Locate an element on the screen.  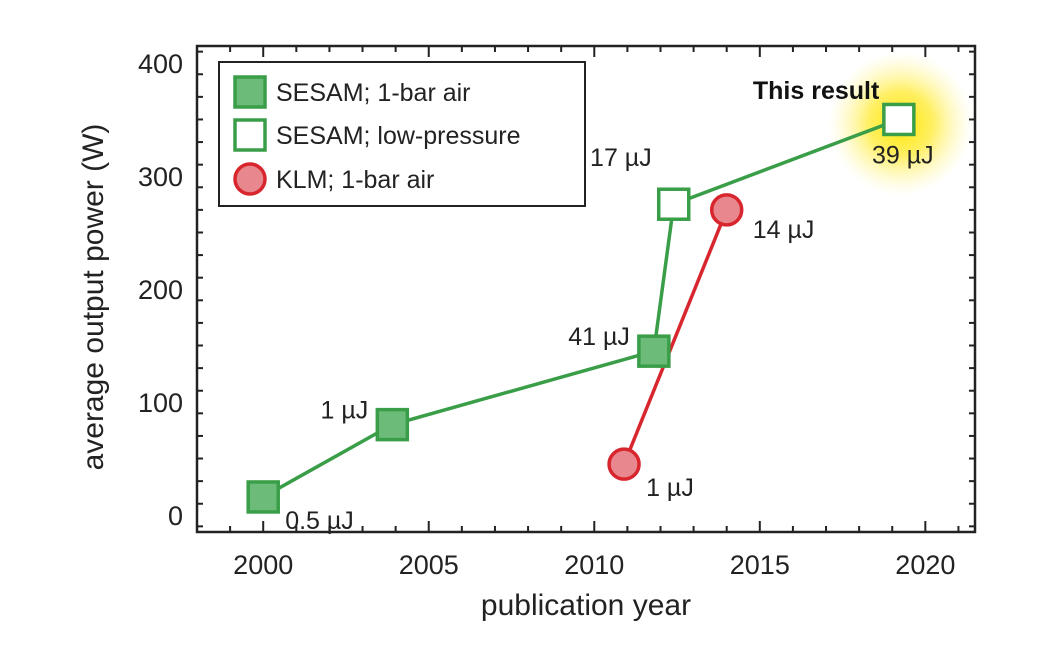
y-tick-label: 0 is located at coordinates (175, 516).